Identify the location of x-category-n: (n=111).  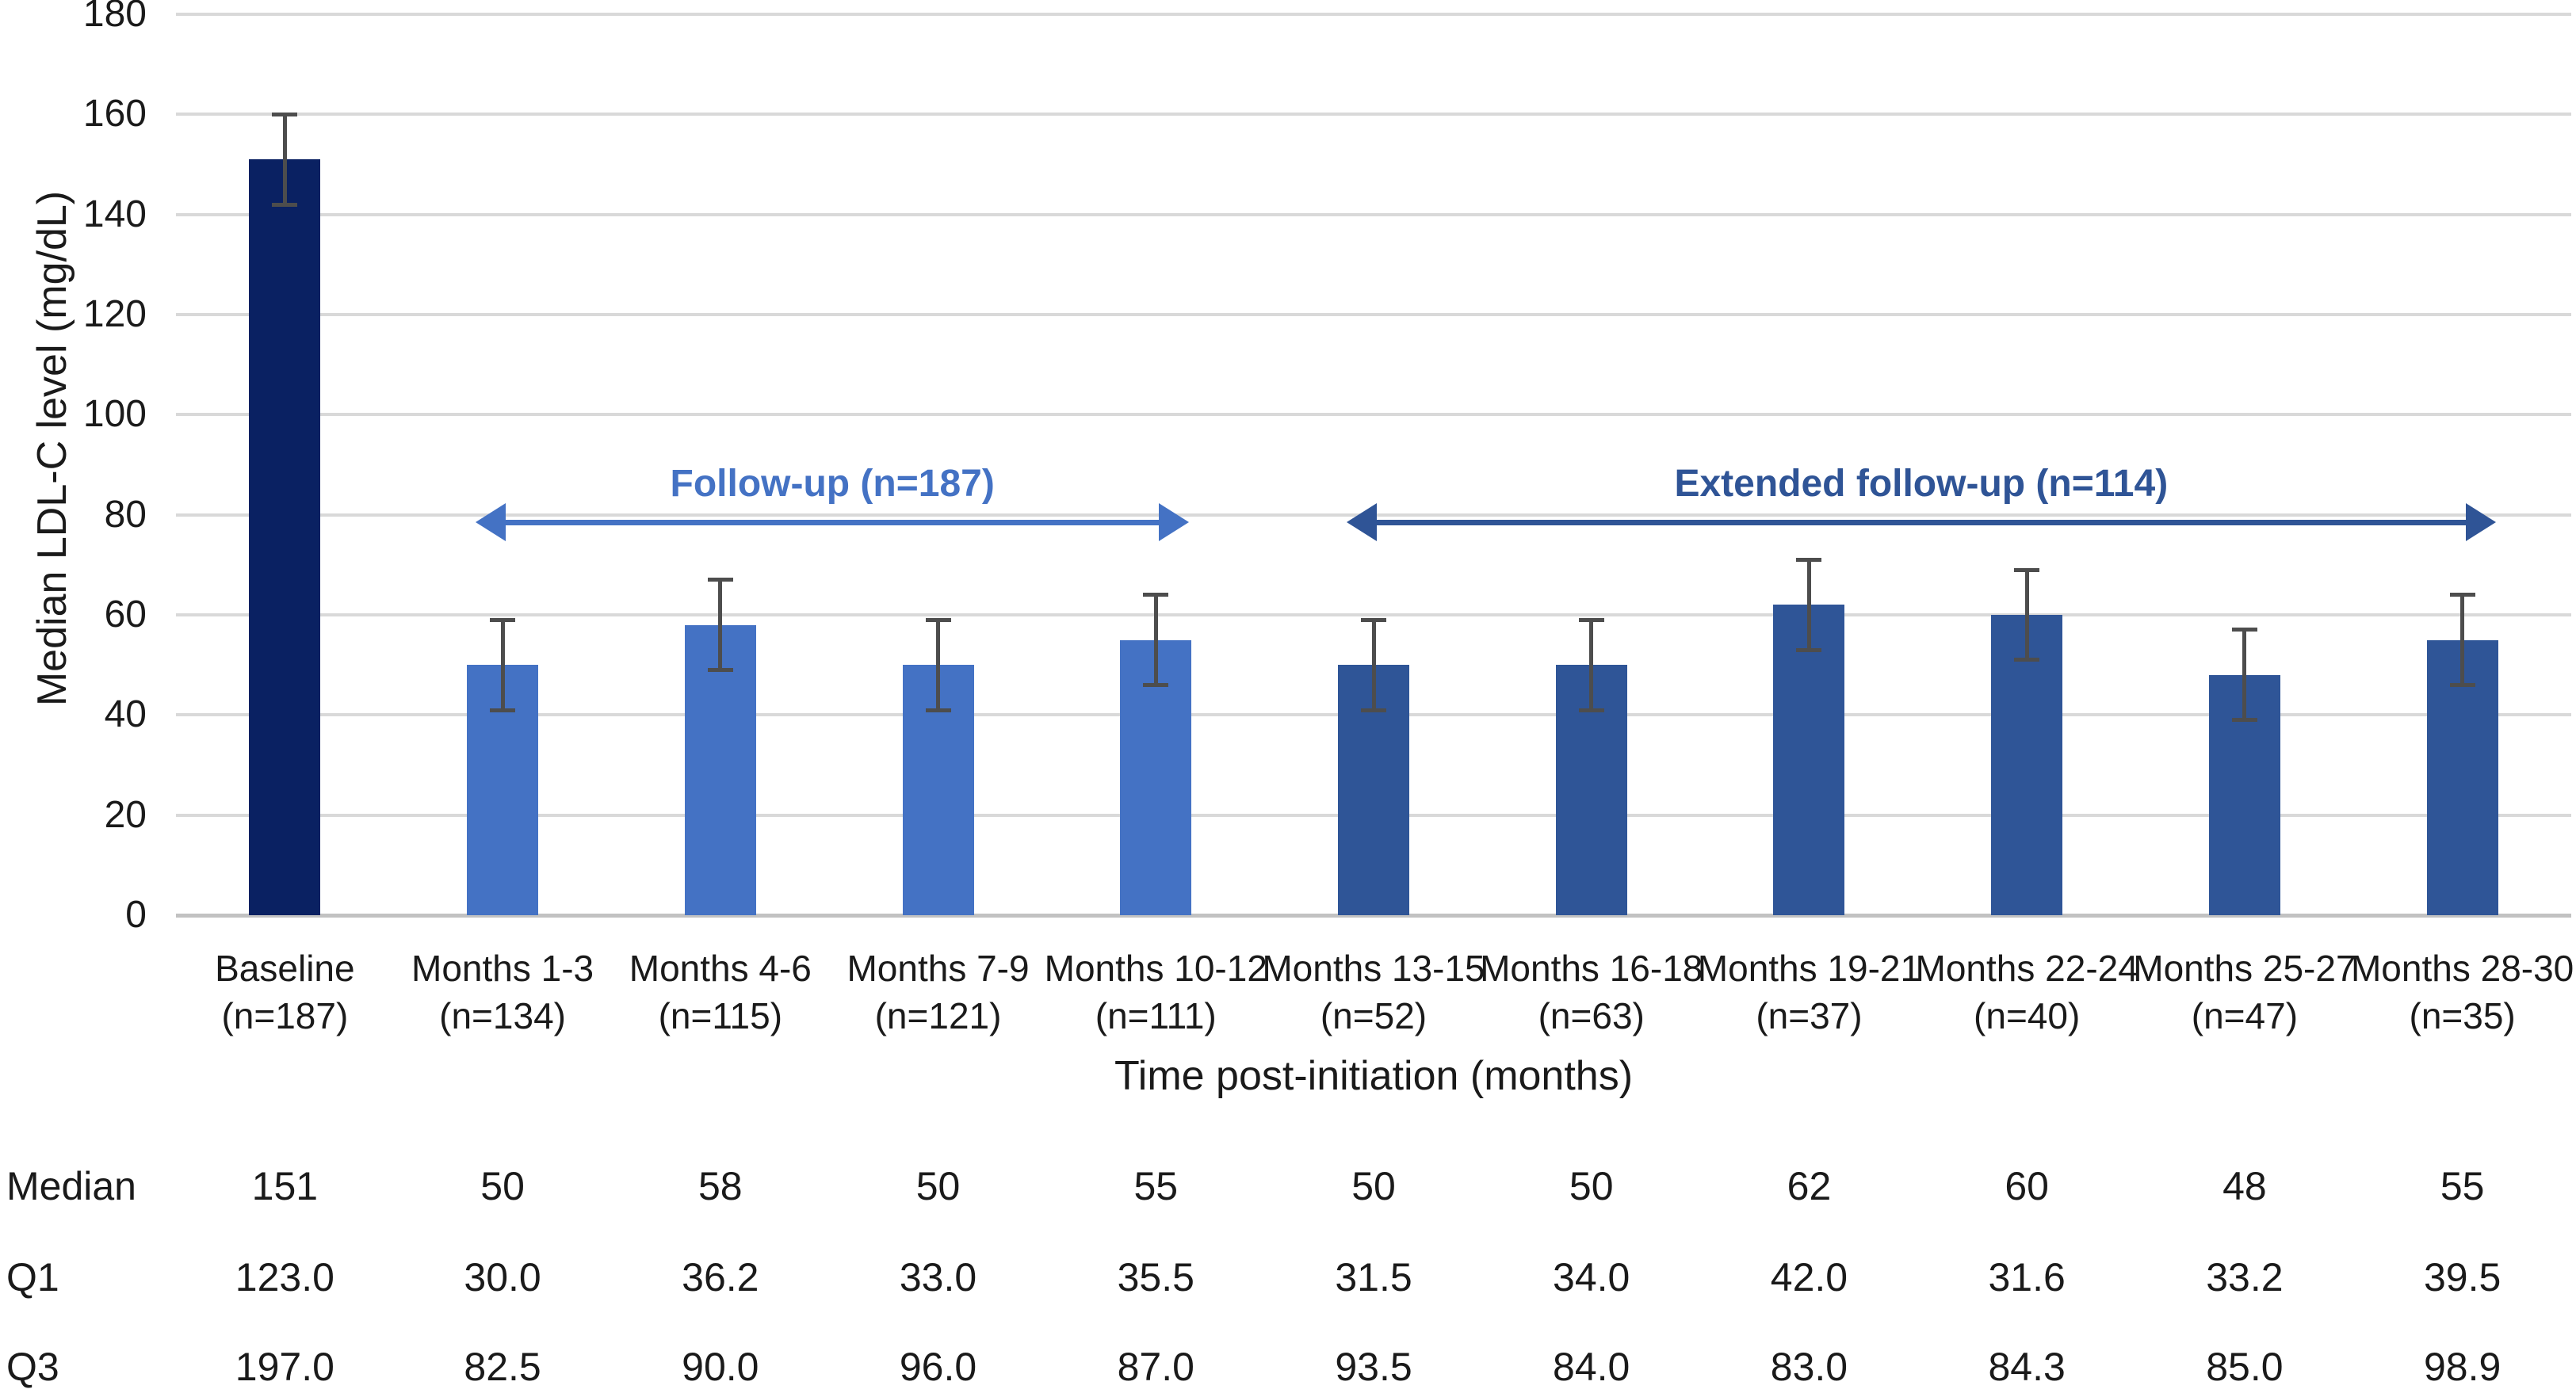
(1156, 1015).